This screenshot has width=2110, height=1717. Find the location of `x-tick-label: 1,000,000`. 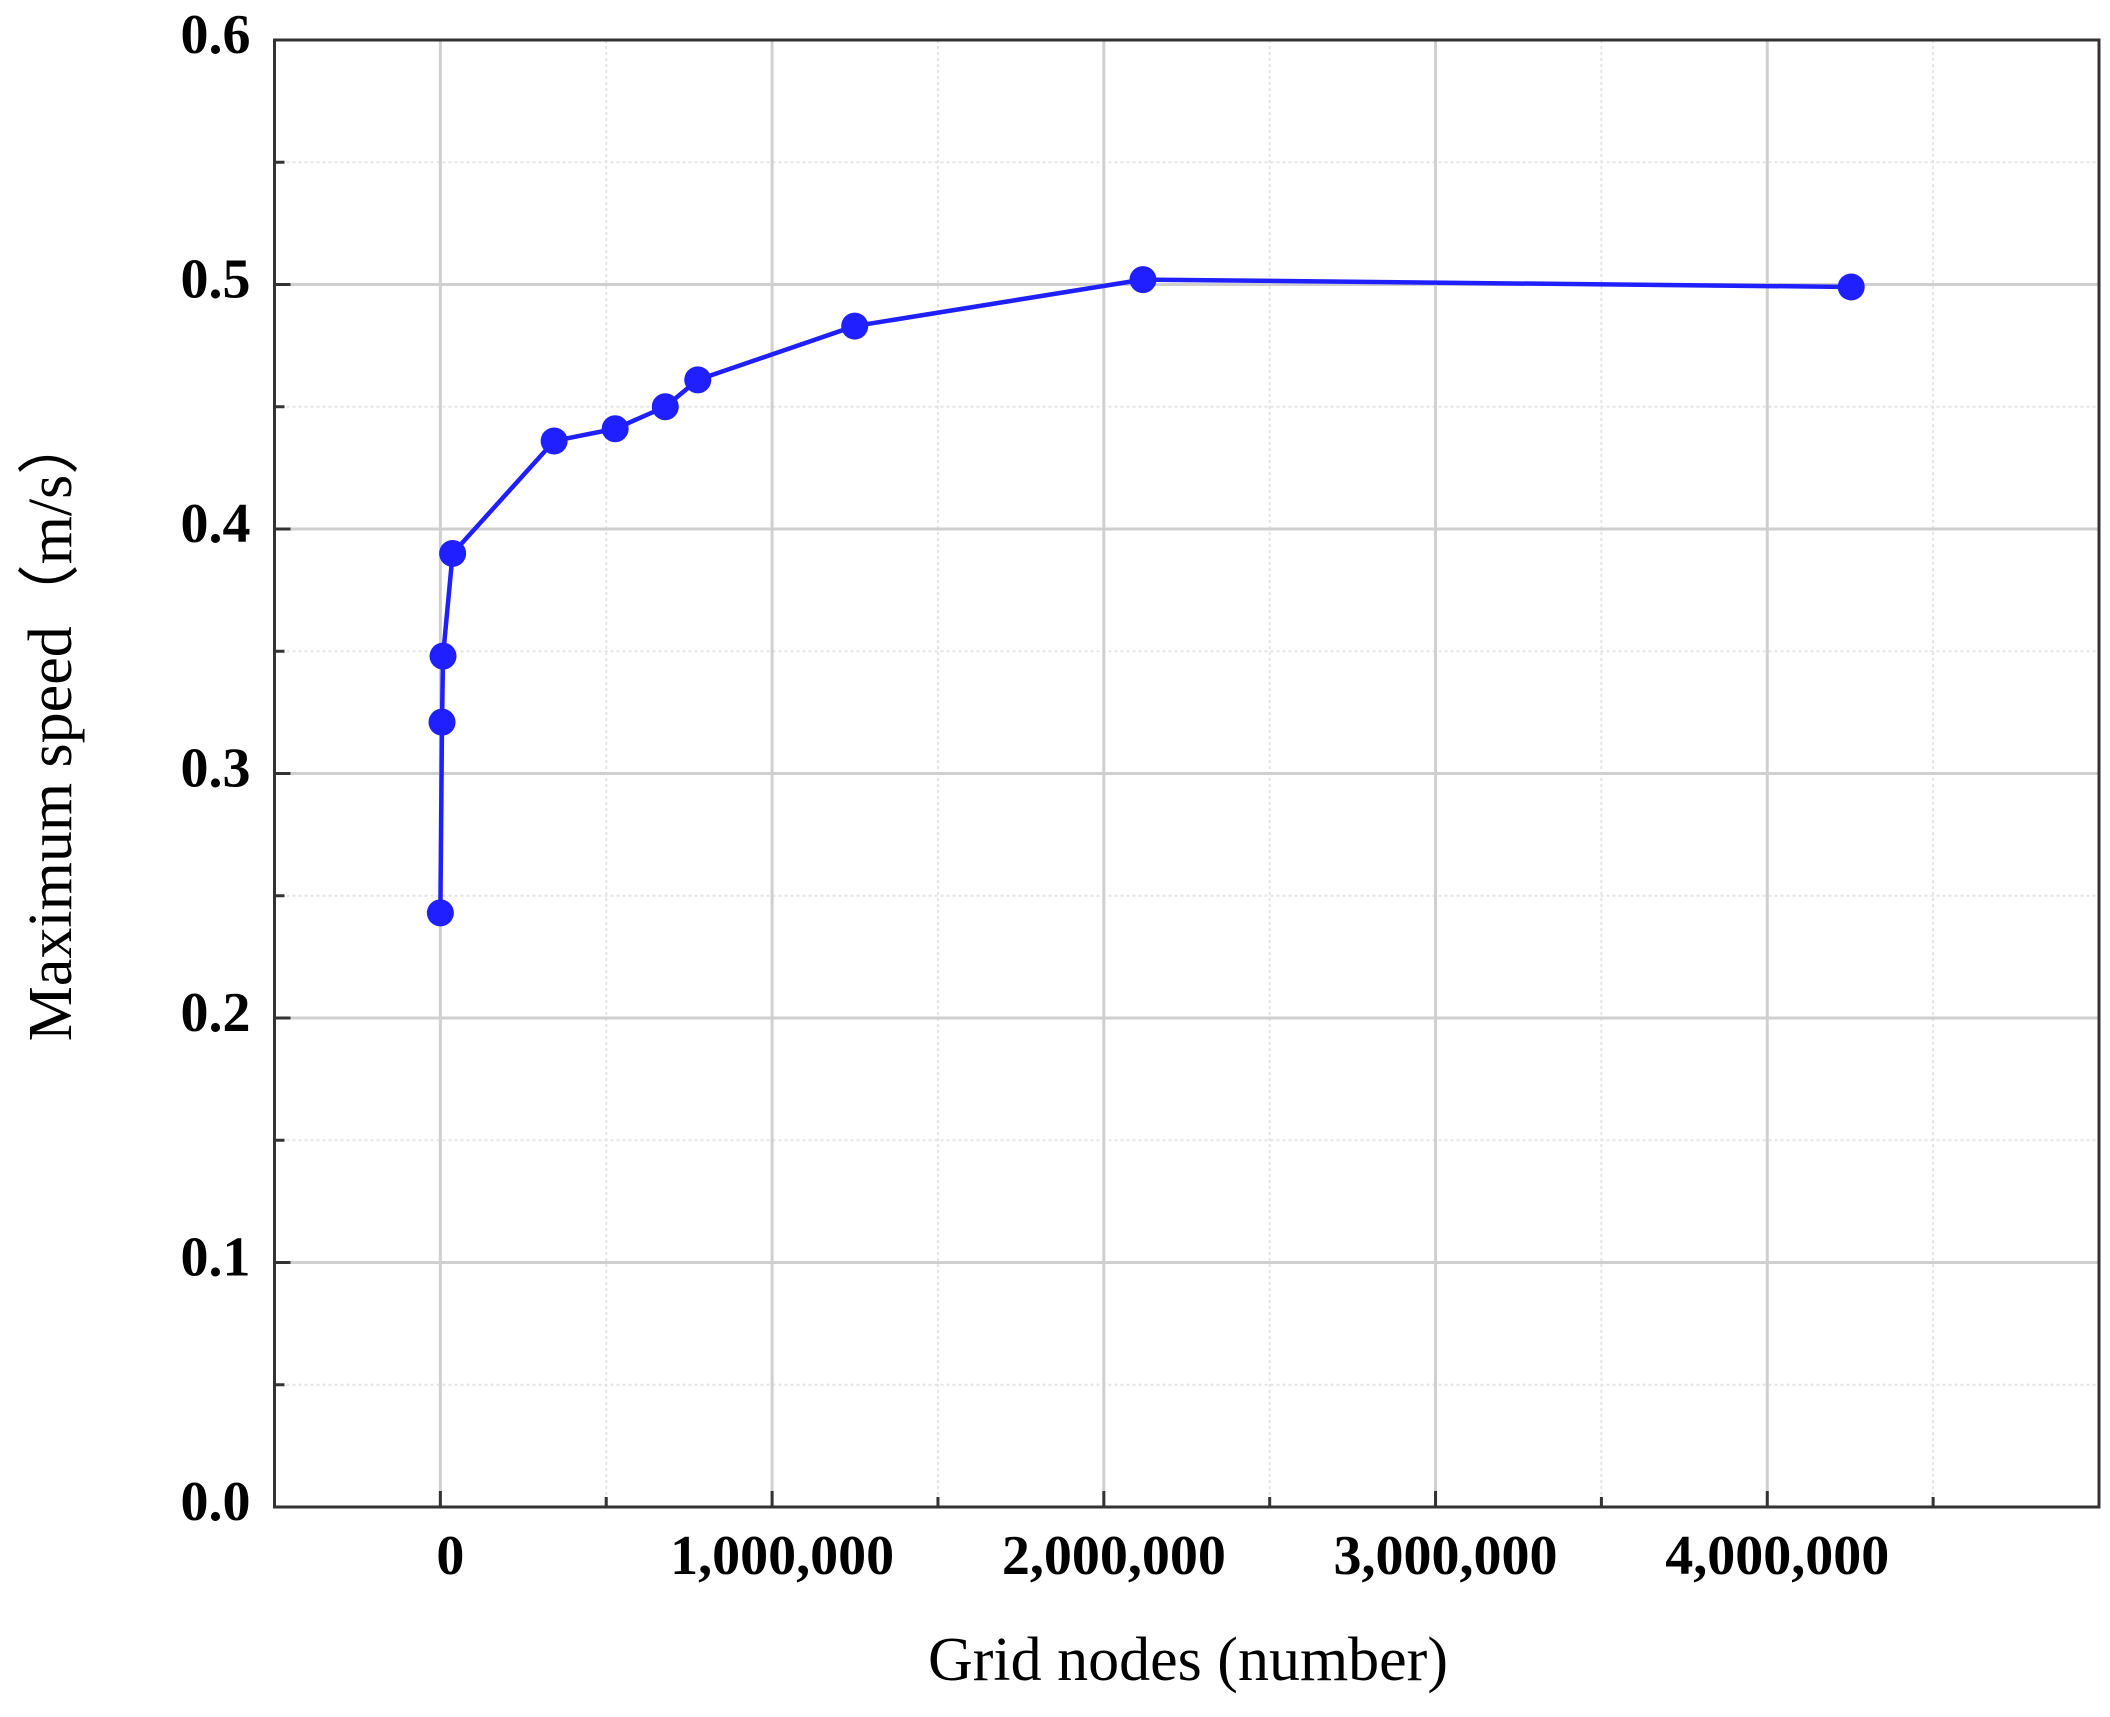

x-tick-label: 1,000,000 is located at coordinates (782, 1556).